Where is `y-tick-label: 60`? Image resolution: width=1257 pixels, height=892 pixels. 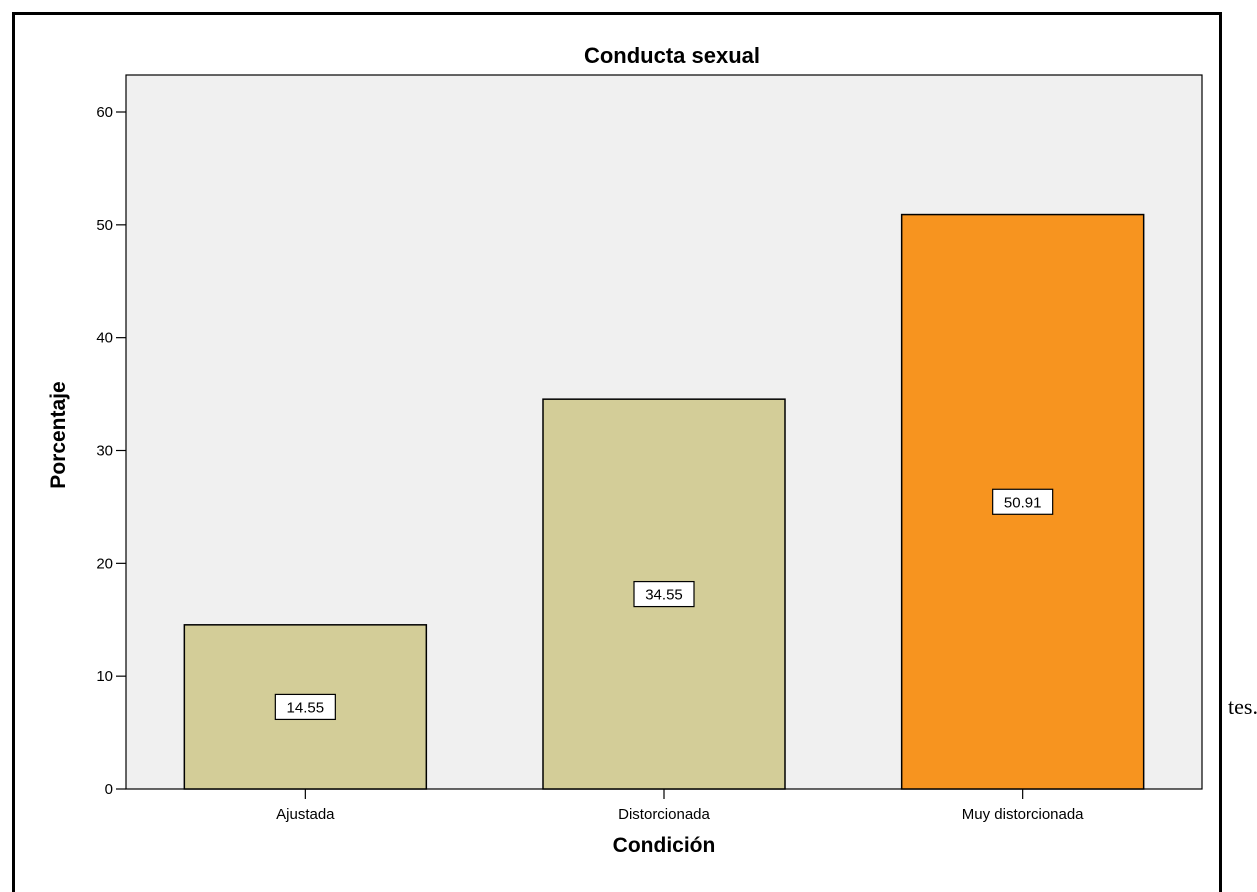 y-tick-label: 60 is located at coordinates (104, 112).